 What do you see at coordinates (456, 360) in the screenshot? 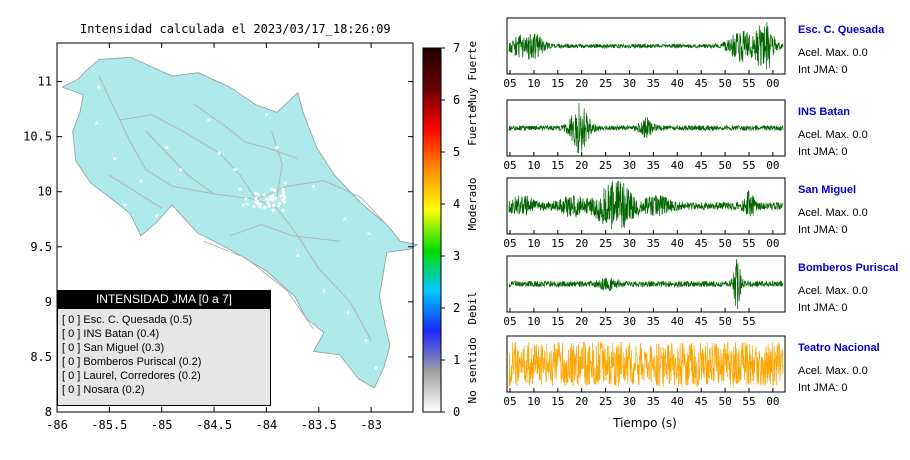
I see `colorbar-tick-label: 1` at bounding box center [456, 360].